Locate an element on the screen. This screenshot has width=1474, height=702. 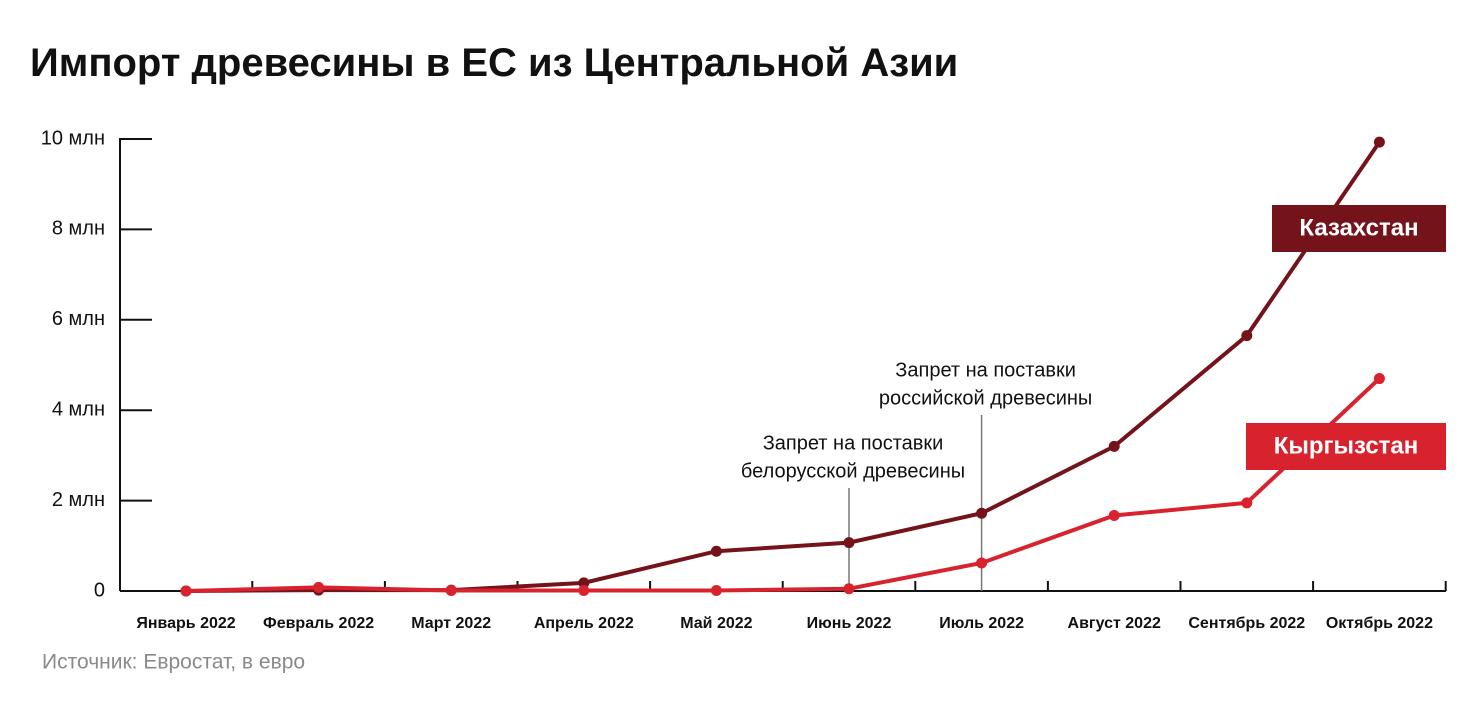
x-tick-label: Август 2022 is located at coordinates (1114, 623).